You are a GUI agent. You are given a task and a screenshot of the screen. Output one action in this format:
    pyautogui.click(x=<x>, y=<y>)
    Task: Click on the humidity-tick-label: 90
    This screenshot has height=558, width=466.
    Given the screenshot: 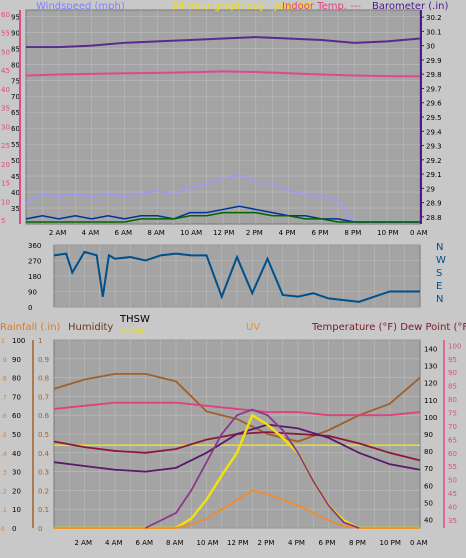 What is the action you would take?
    pyautogui.click(x=16, y=360)
    